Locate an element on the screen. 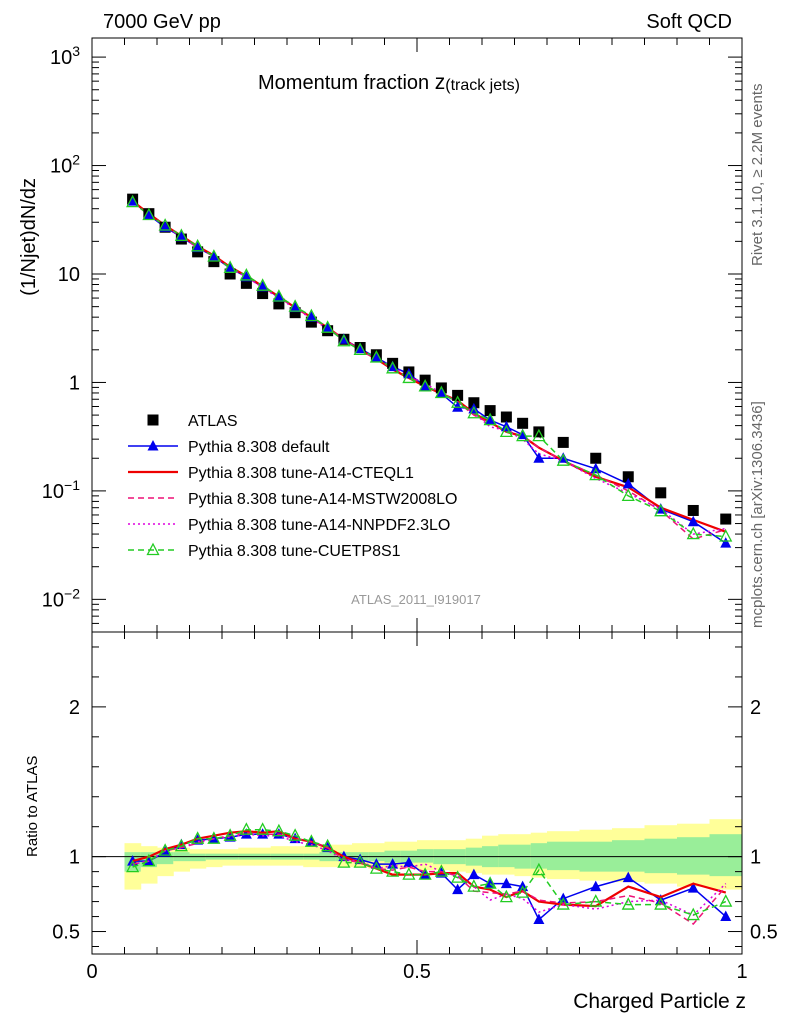 The image size is (786, 1024). main-ytick-label: 10⁻¹ is located at coordinates (61, 490).